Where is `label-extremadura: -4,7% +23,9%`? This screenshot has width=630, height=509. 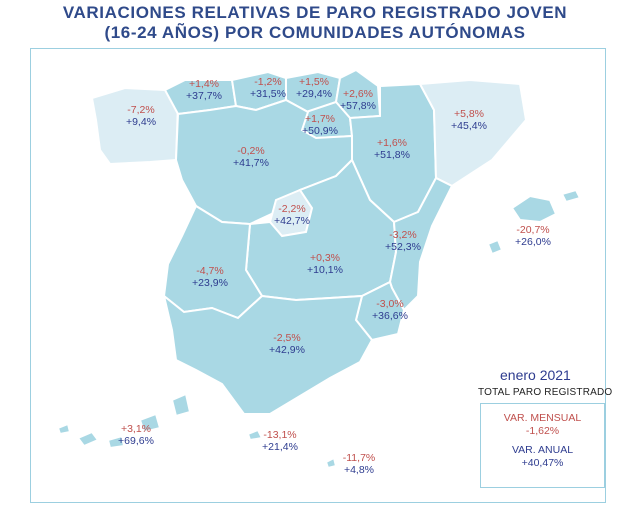
label-extremadura: -4,7% +23,9% is located at coordinates (210, 277).